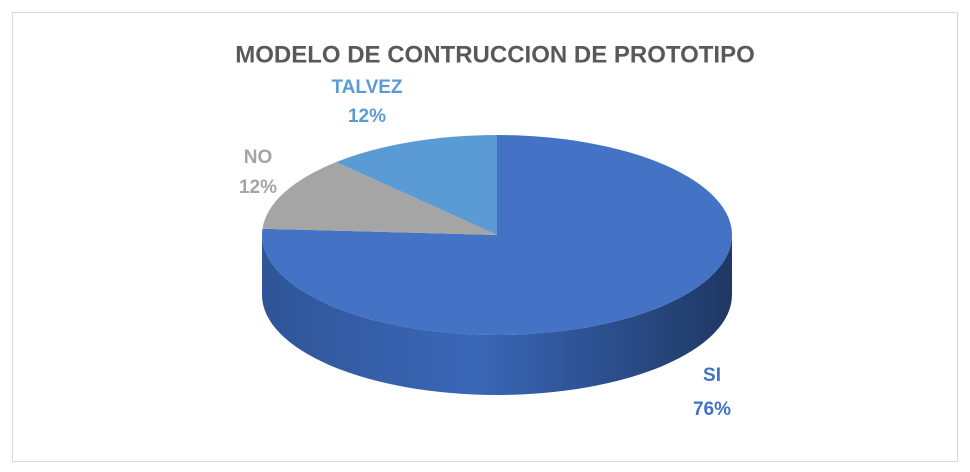 The height and width of the screenshot is (472, 970). I want to click on slice-value-label: 76%, so click(712, 409).